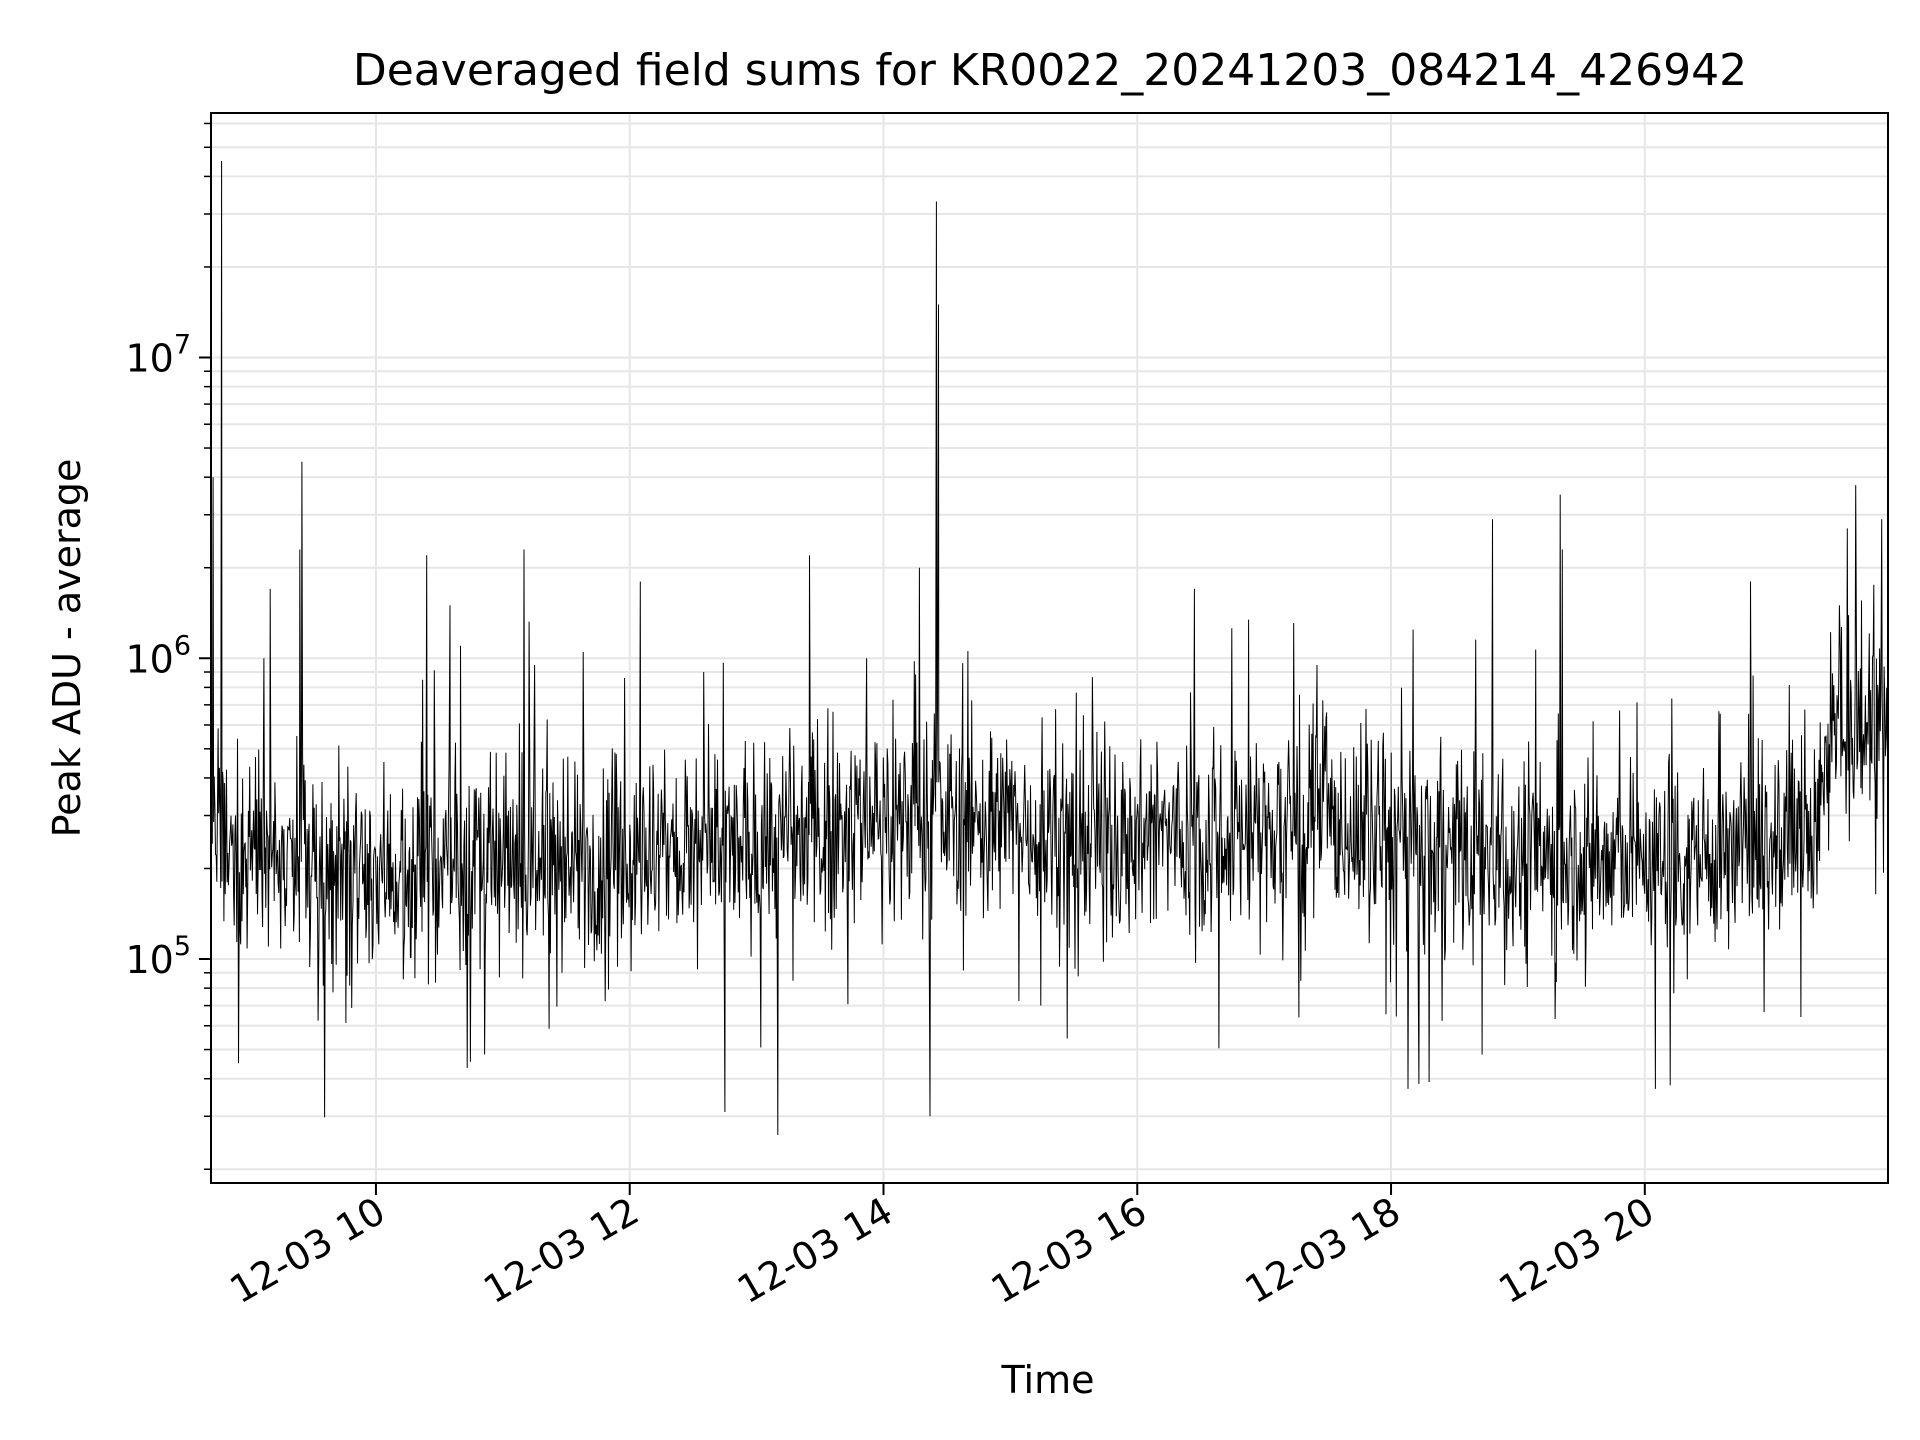 This screenshot has height=1440, width=1920. Describe the element at coordinates (561, 1251) in the screenshot. I see `x-tick-label: 12-03 12` at that location.